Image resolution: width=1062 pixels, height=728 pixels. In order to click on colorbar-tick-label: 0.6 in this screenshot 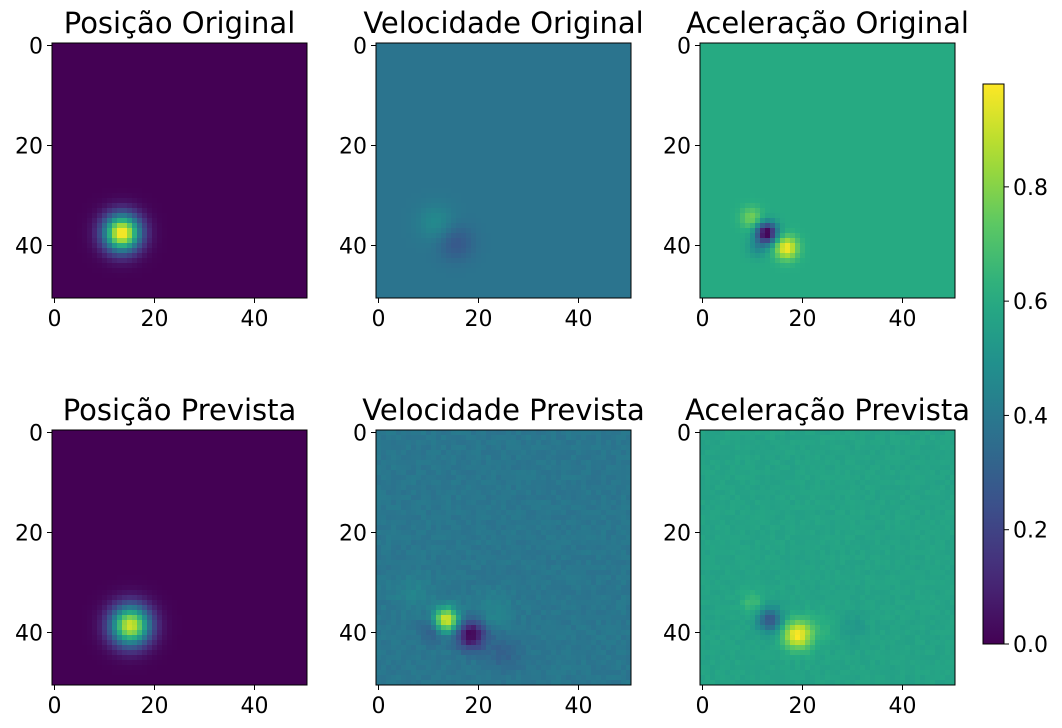, I will do `click(1030, 302)`.